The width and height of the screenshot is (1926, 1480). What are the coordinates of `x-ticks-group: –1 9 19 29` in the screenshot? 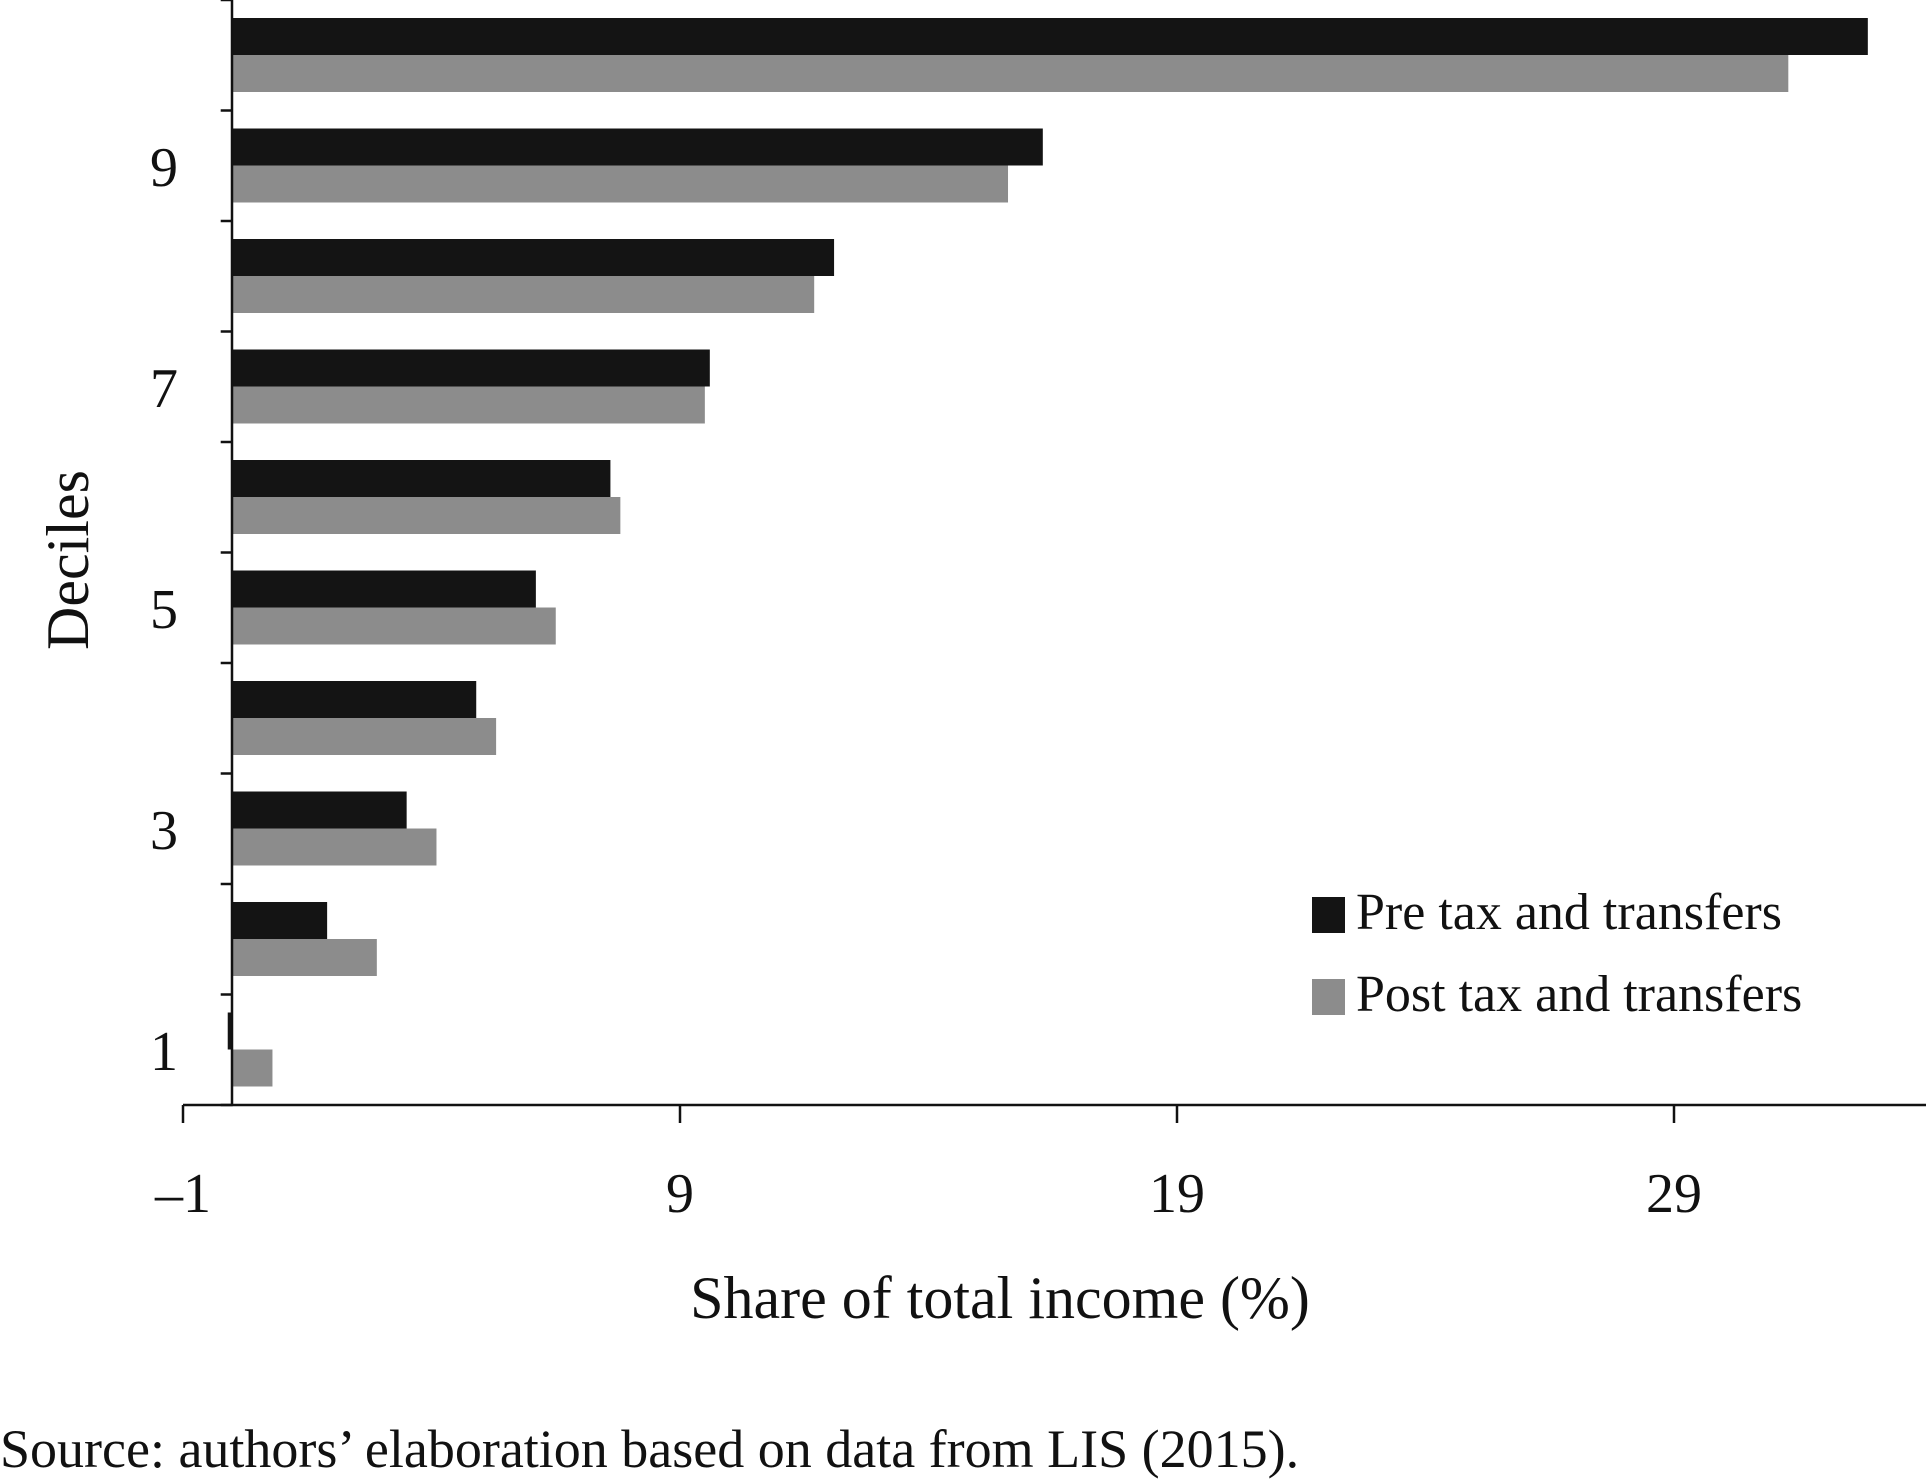 It's located at (928, 1165).